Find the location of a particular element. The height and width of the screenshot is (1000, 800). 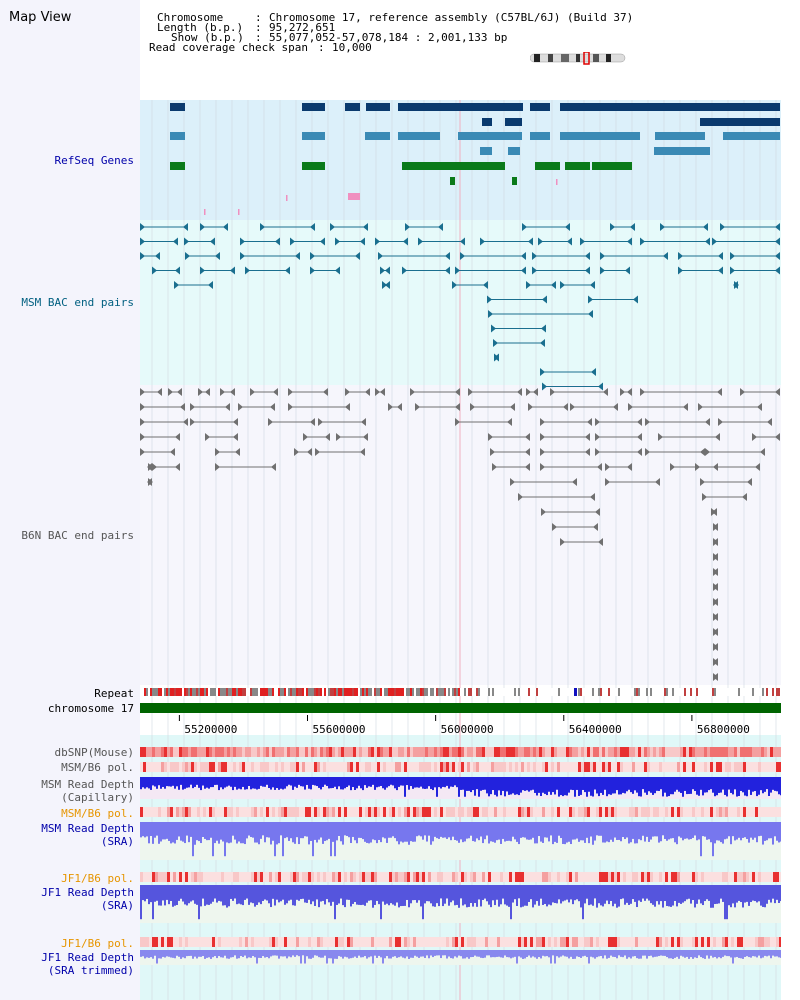

track-label-msm-bac: MSM BAC end pairs is located at coordinates (77, 302).